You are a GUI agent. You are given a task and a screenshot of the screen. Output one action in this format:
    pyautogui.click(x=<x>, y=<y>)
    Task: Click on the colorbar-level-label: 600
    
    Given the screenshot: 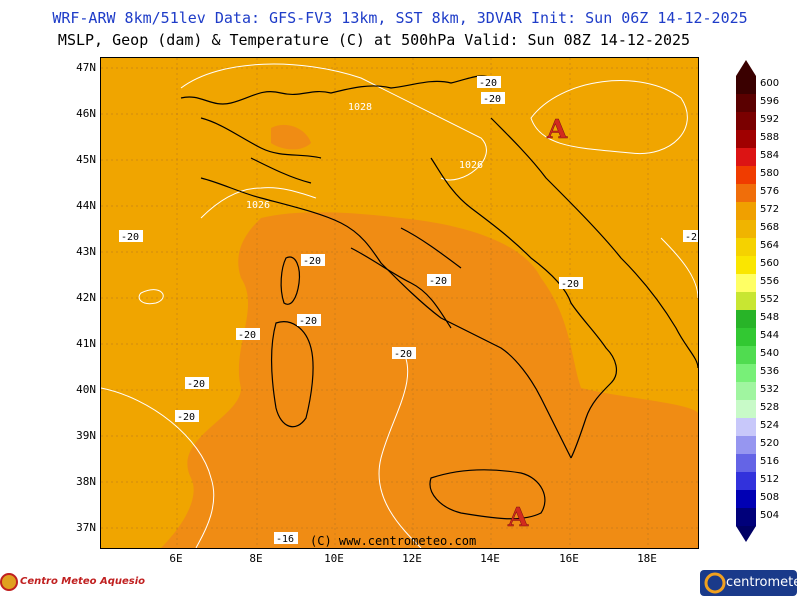 What is the action you would take?
    pyautogui.click(x=770, y=83)
    